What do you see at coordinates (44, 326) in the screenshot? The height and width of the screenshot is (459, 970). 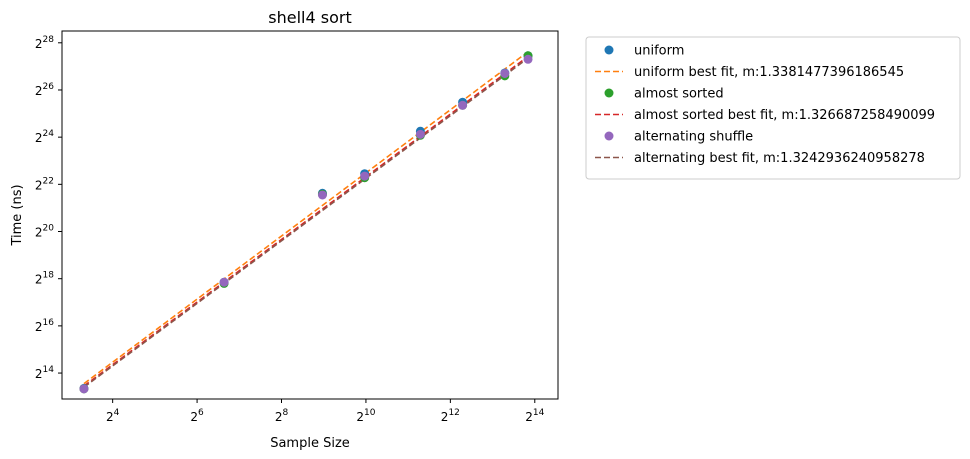 I see `y-tick-label: 216` at bounding box center [44, 326].